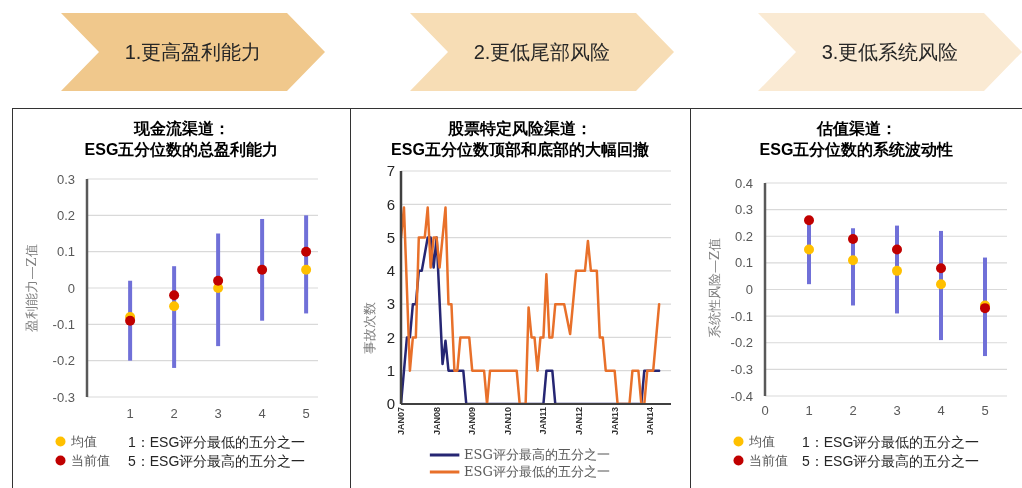 The image size is (1022, 488). What do you see at coordinates (401, 421) in the screenshot?
I see `x-tick-label: JAN07` at bounding box center [401, 421].